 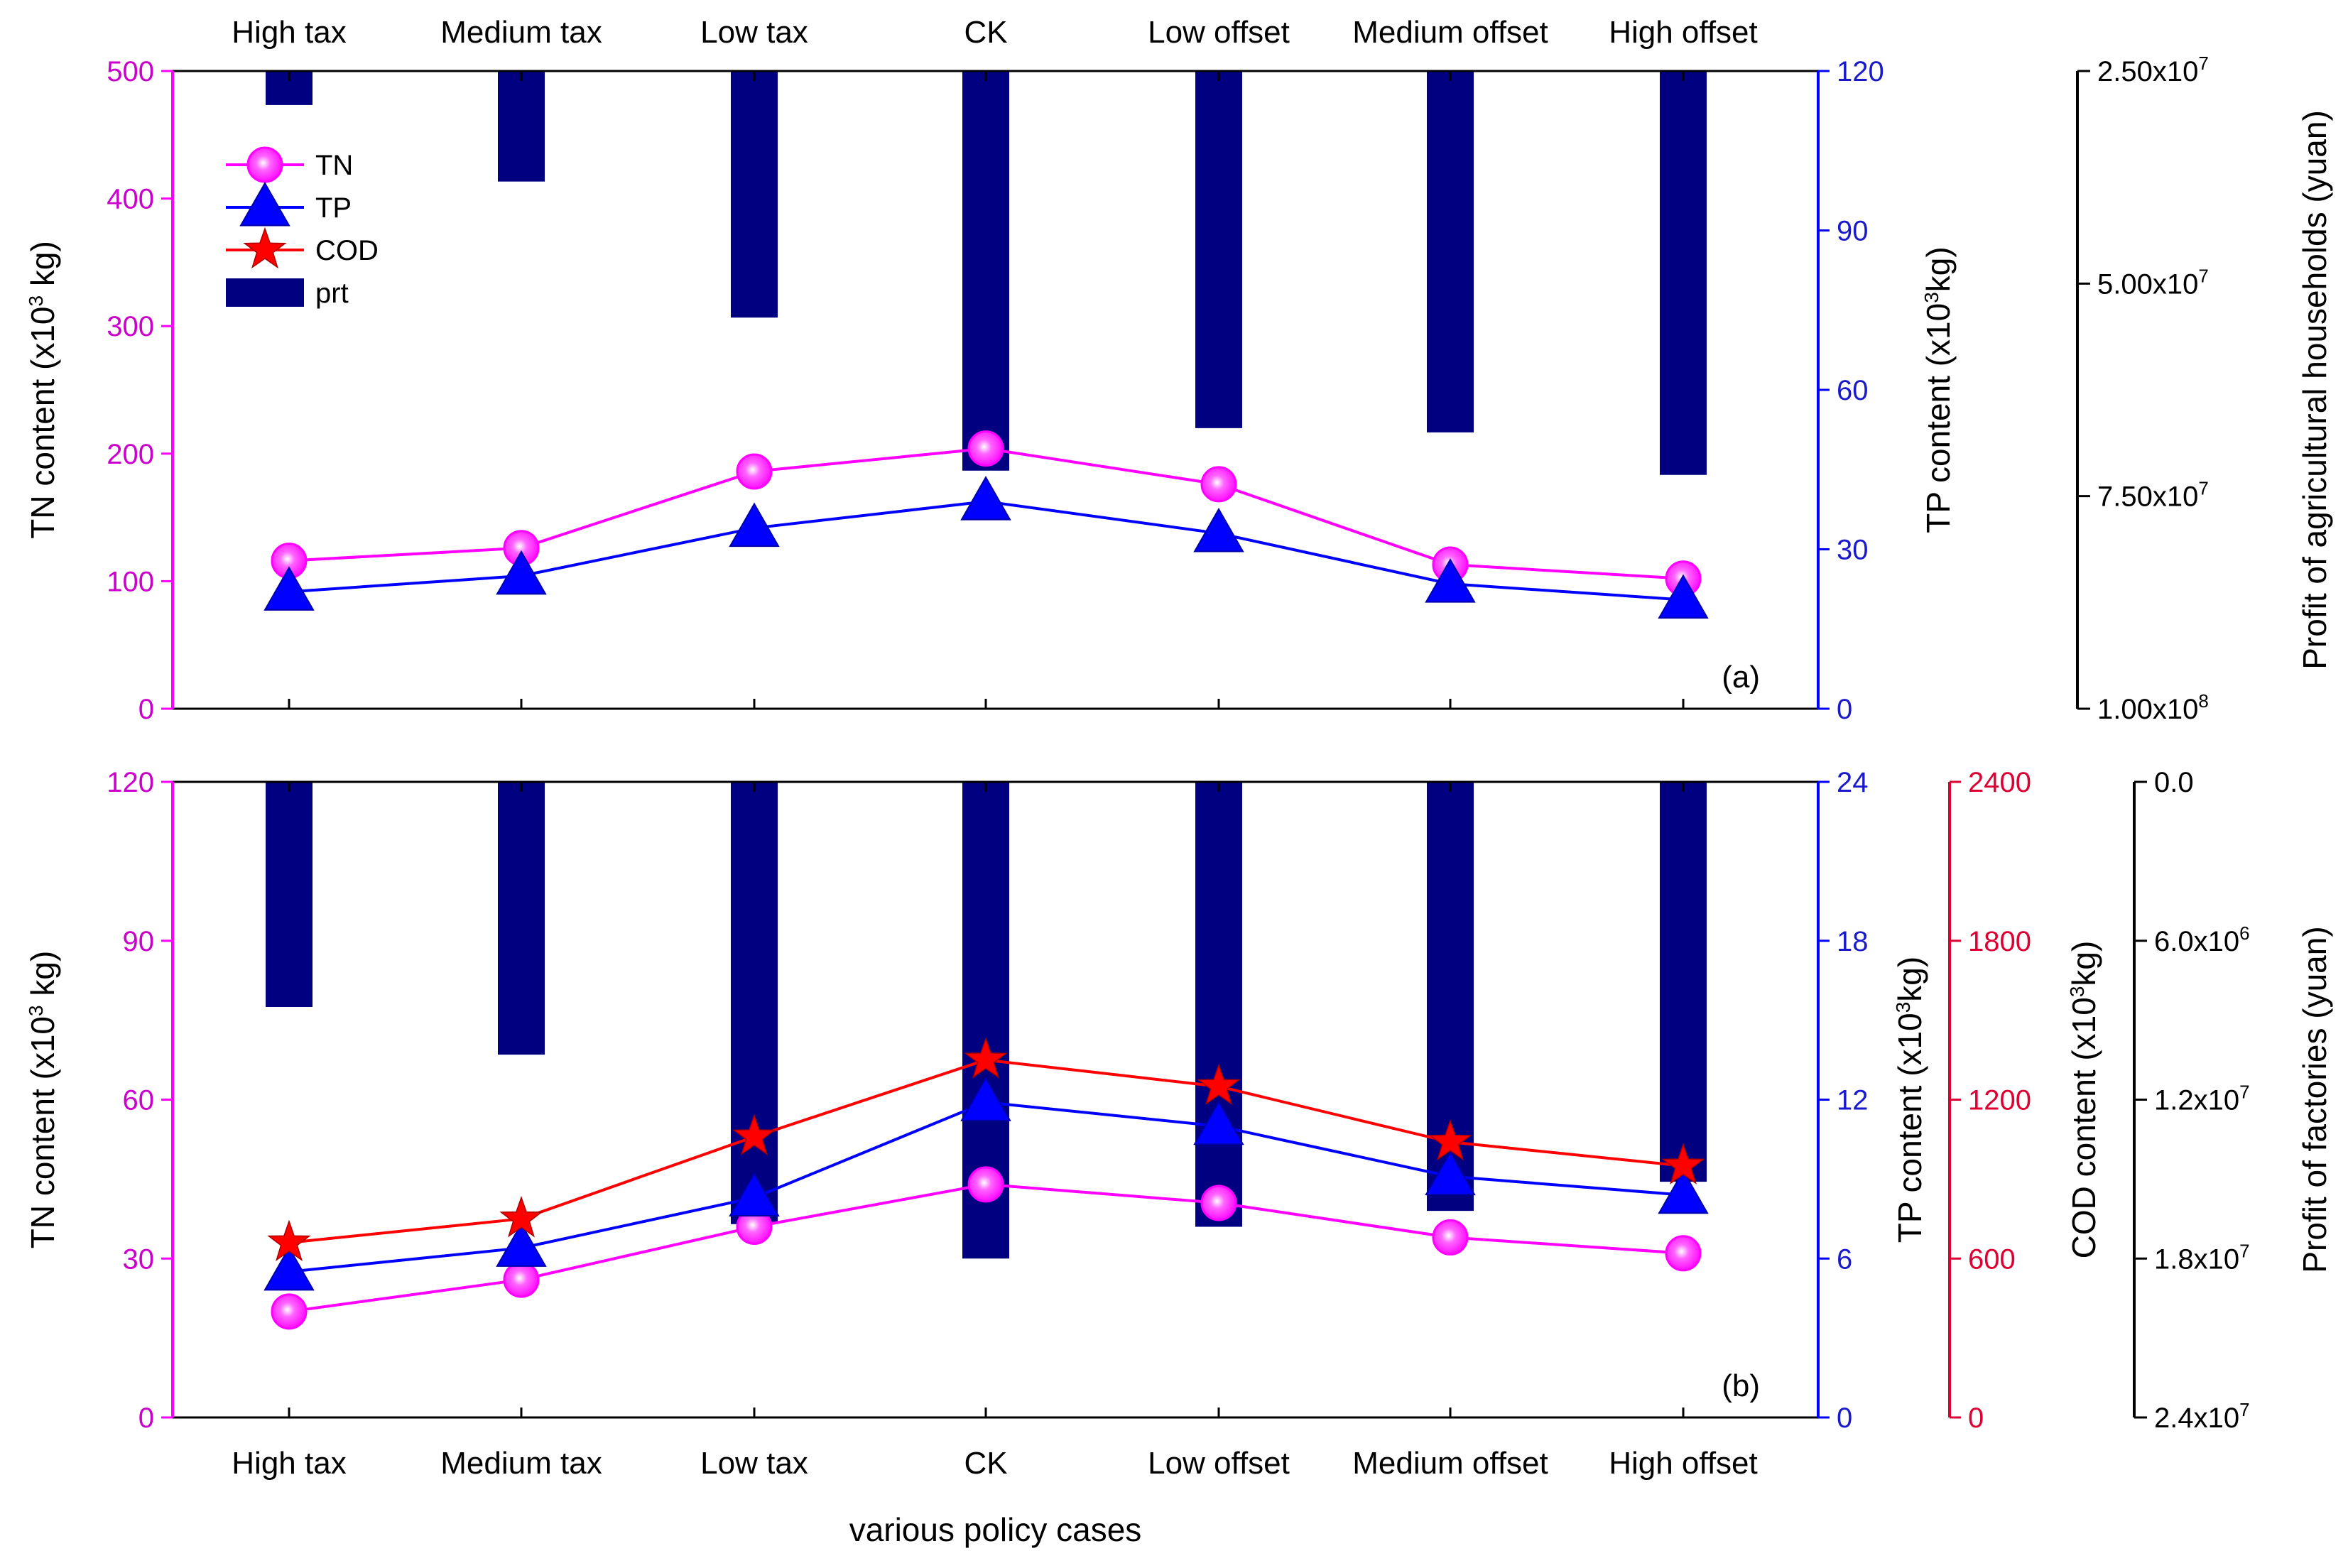 I want to click on tp-tick-label: 90, so click(x=1853, y=232).